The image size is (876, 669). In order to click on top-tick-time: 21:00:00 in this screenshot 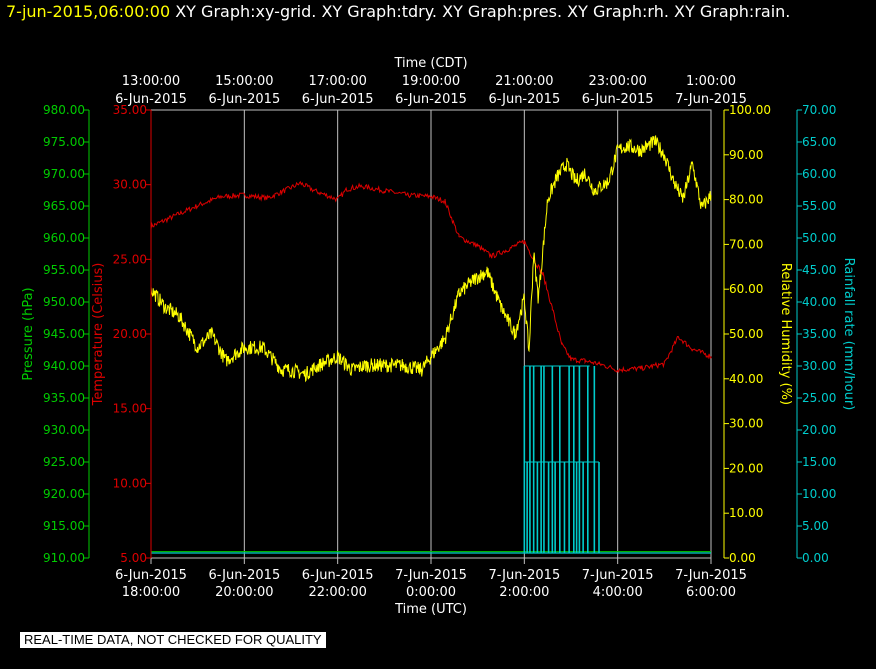, I will do `click(524, 81)`.